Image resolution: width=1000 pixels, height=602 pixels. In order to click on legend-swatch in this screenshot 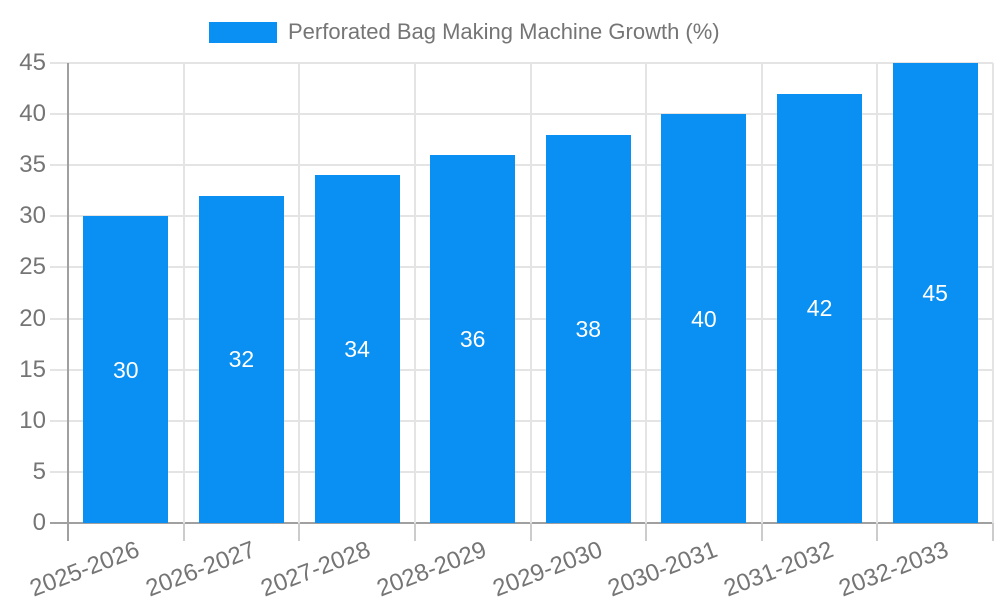, I will do `click(243, 32)`.